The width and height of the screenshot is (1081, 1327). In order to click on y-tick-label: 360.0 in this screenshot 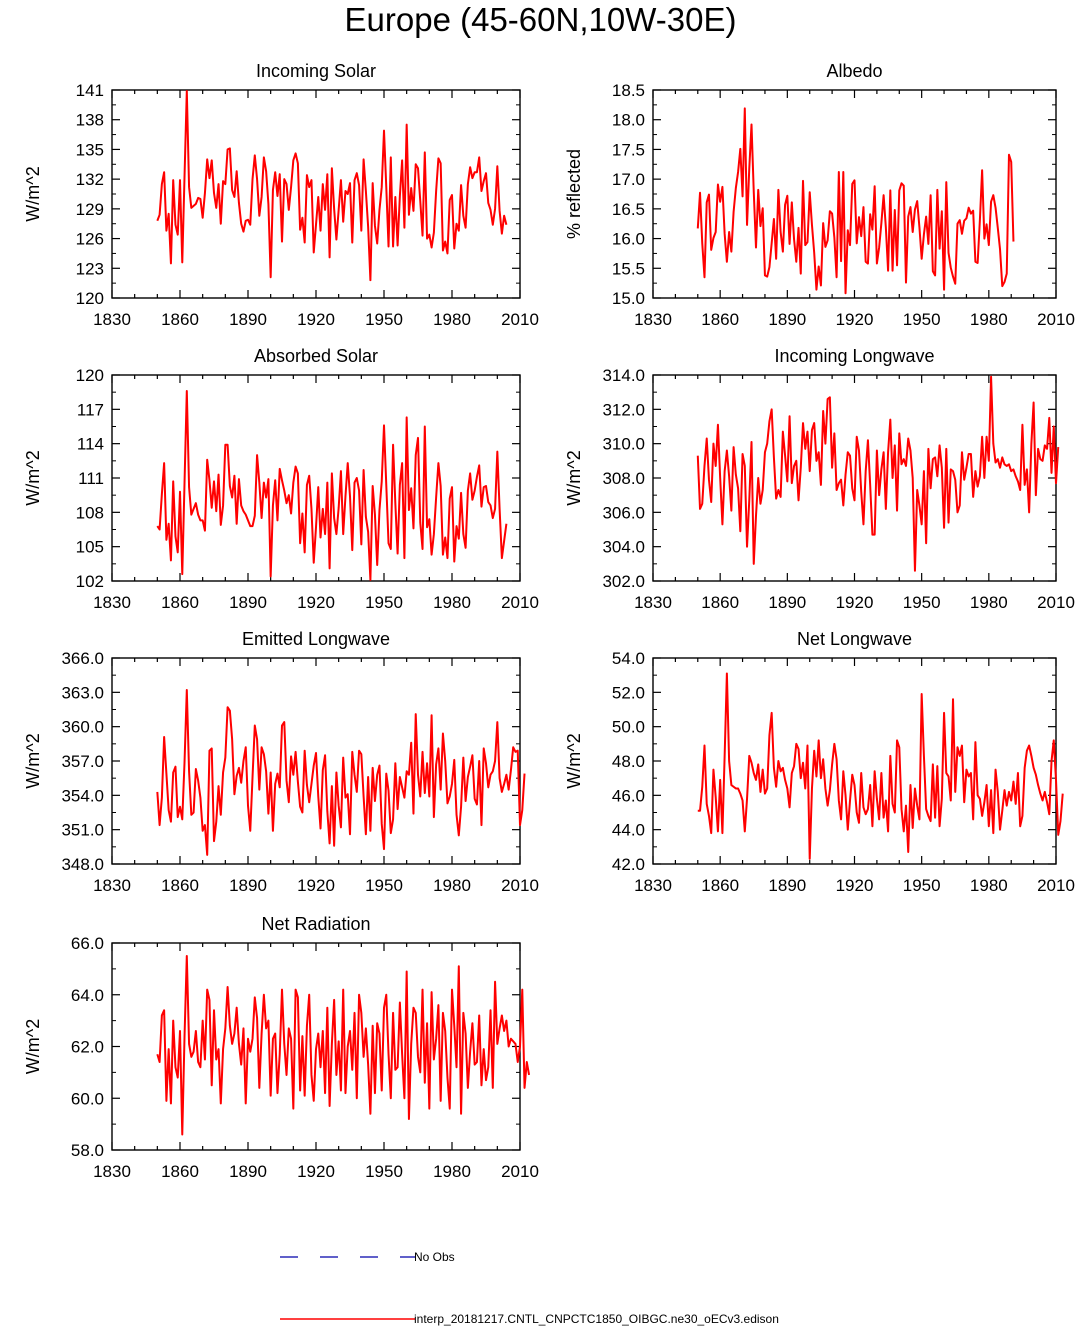, I will do `click(82, 727)`.